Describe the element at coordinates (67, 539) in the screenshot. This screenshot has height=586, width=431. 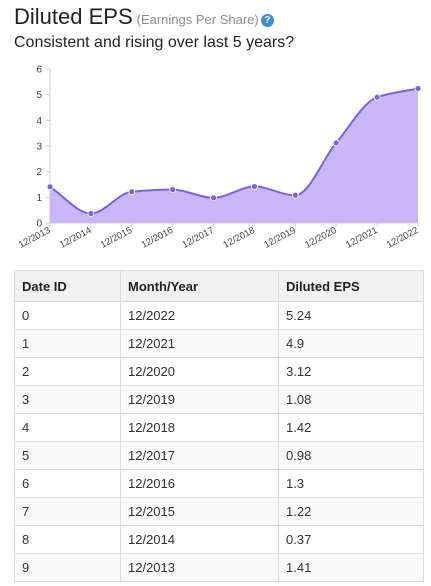
I see `cell-date-id: 8` at that location.